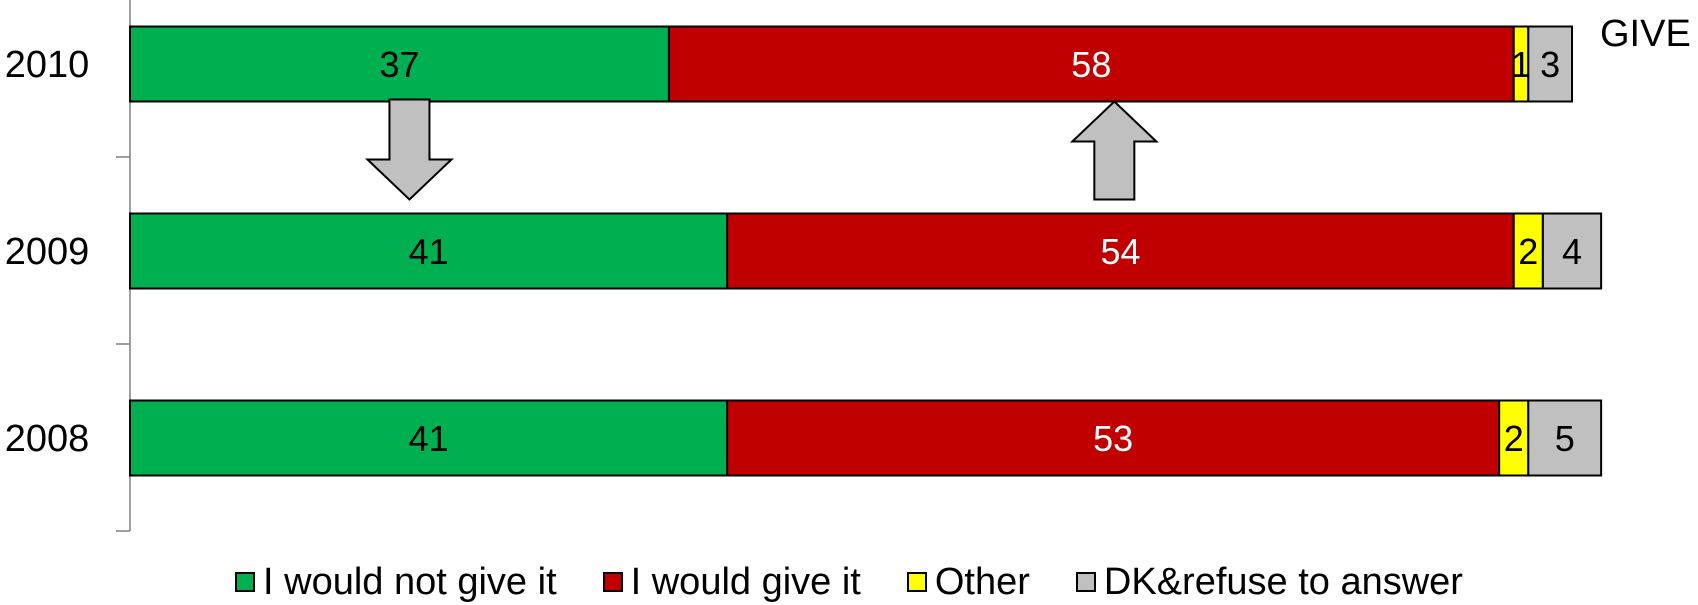 The height and width of the screenshot is (605, 1698). Describe the element at coordinates (1114, 150) in the screenshot. I see `arrow-up-icon` at that location.